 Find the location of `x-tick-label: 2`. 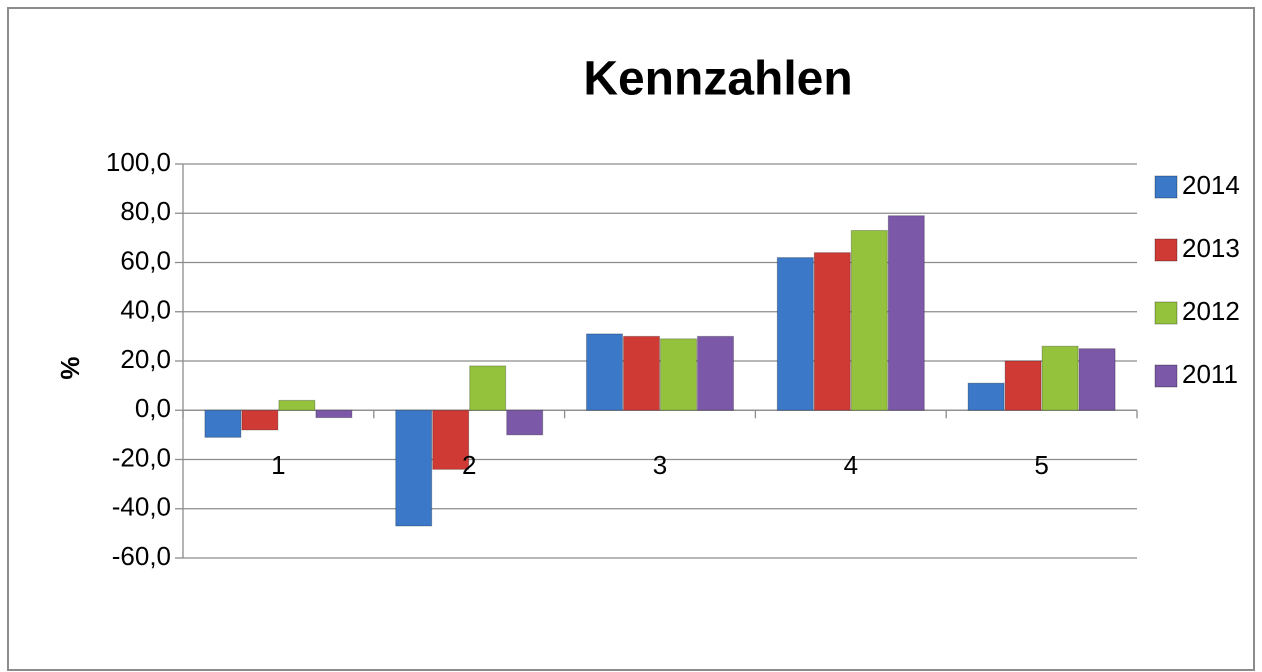

x-tick-label: 2 is located at coordinates (469, 465).